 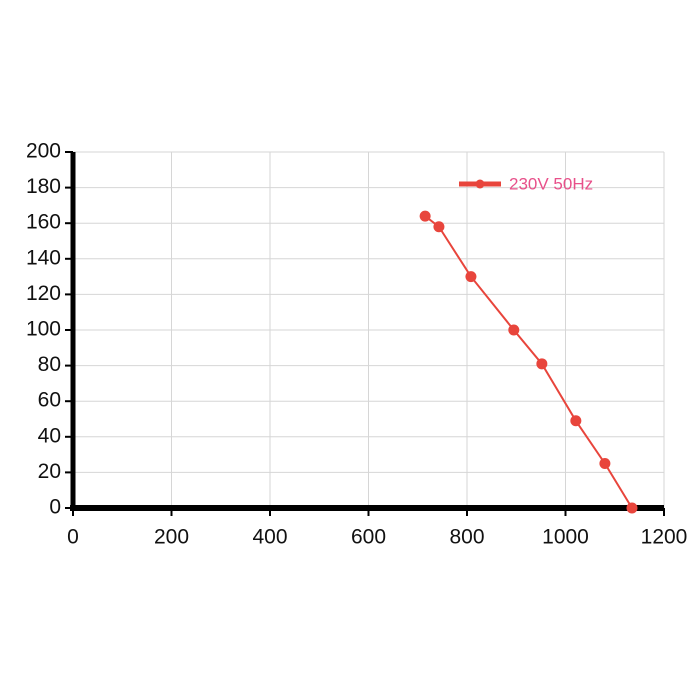 I want to click on legend-marker, so click(x=480, y=184).